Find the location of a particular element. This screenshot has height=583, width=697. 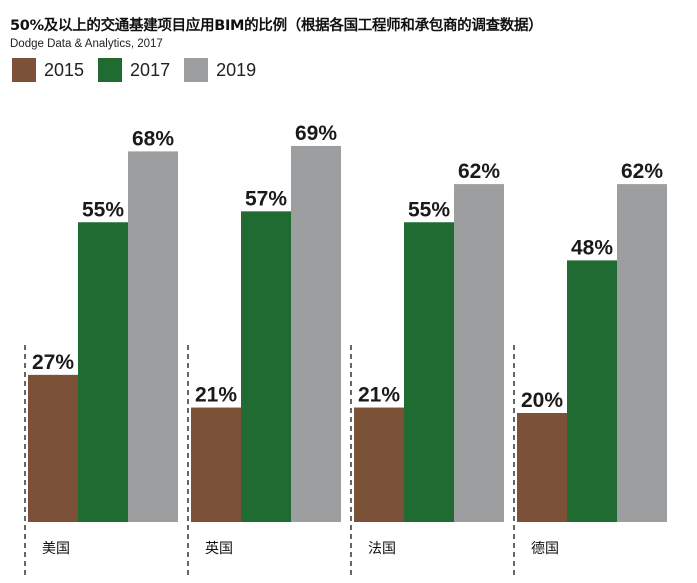

legend-swatch-2015 is located at coordinates (24, 70).